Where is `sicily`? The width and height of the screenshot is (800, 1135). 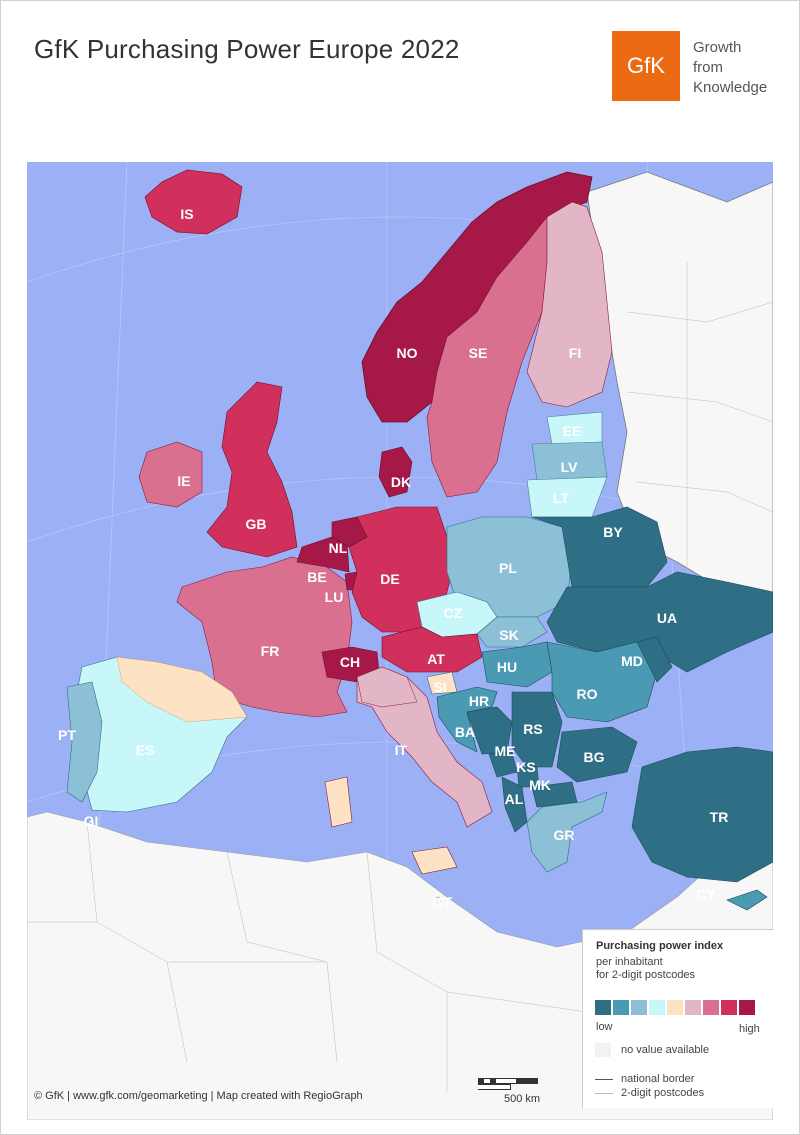
sicily is located at coordinates (434, 860).